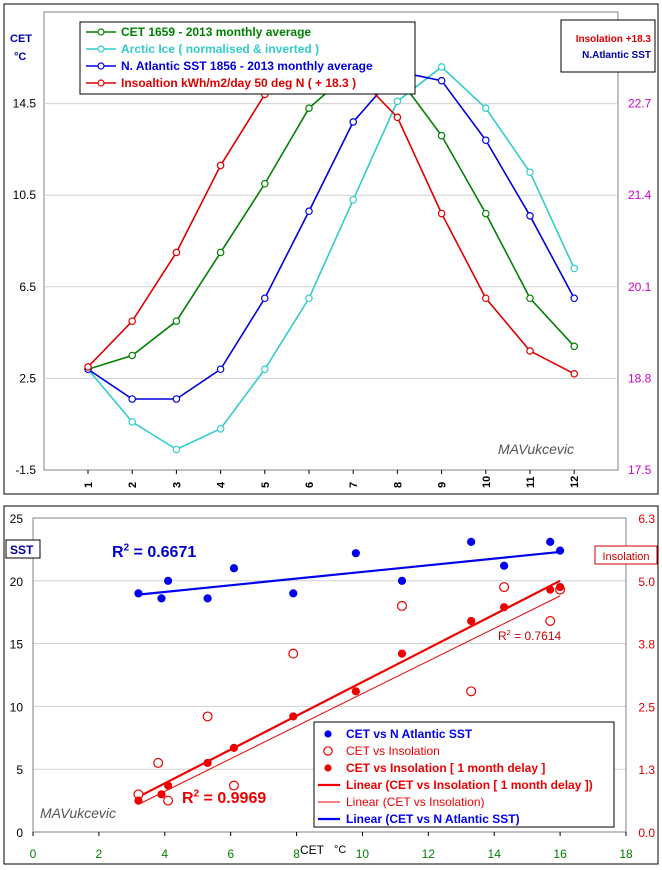 The height and width of the screenshot is (870, 662). I want to click on bottom-legend, so click(464, 774).